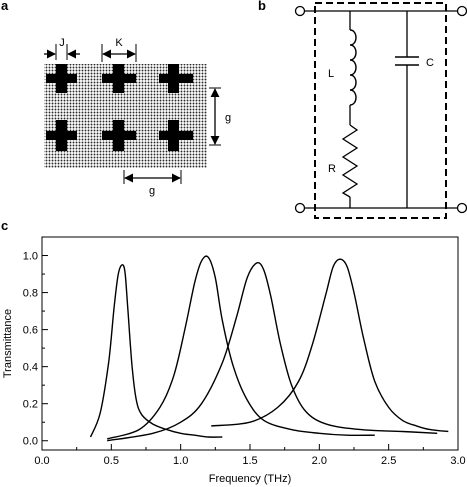 The height and width of the screenshot is (487, 467). I want to click on y-axis-label: Transmittance, so click(8, 343).